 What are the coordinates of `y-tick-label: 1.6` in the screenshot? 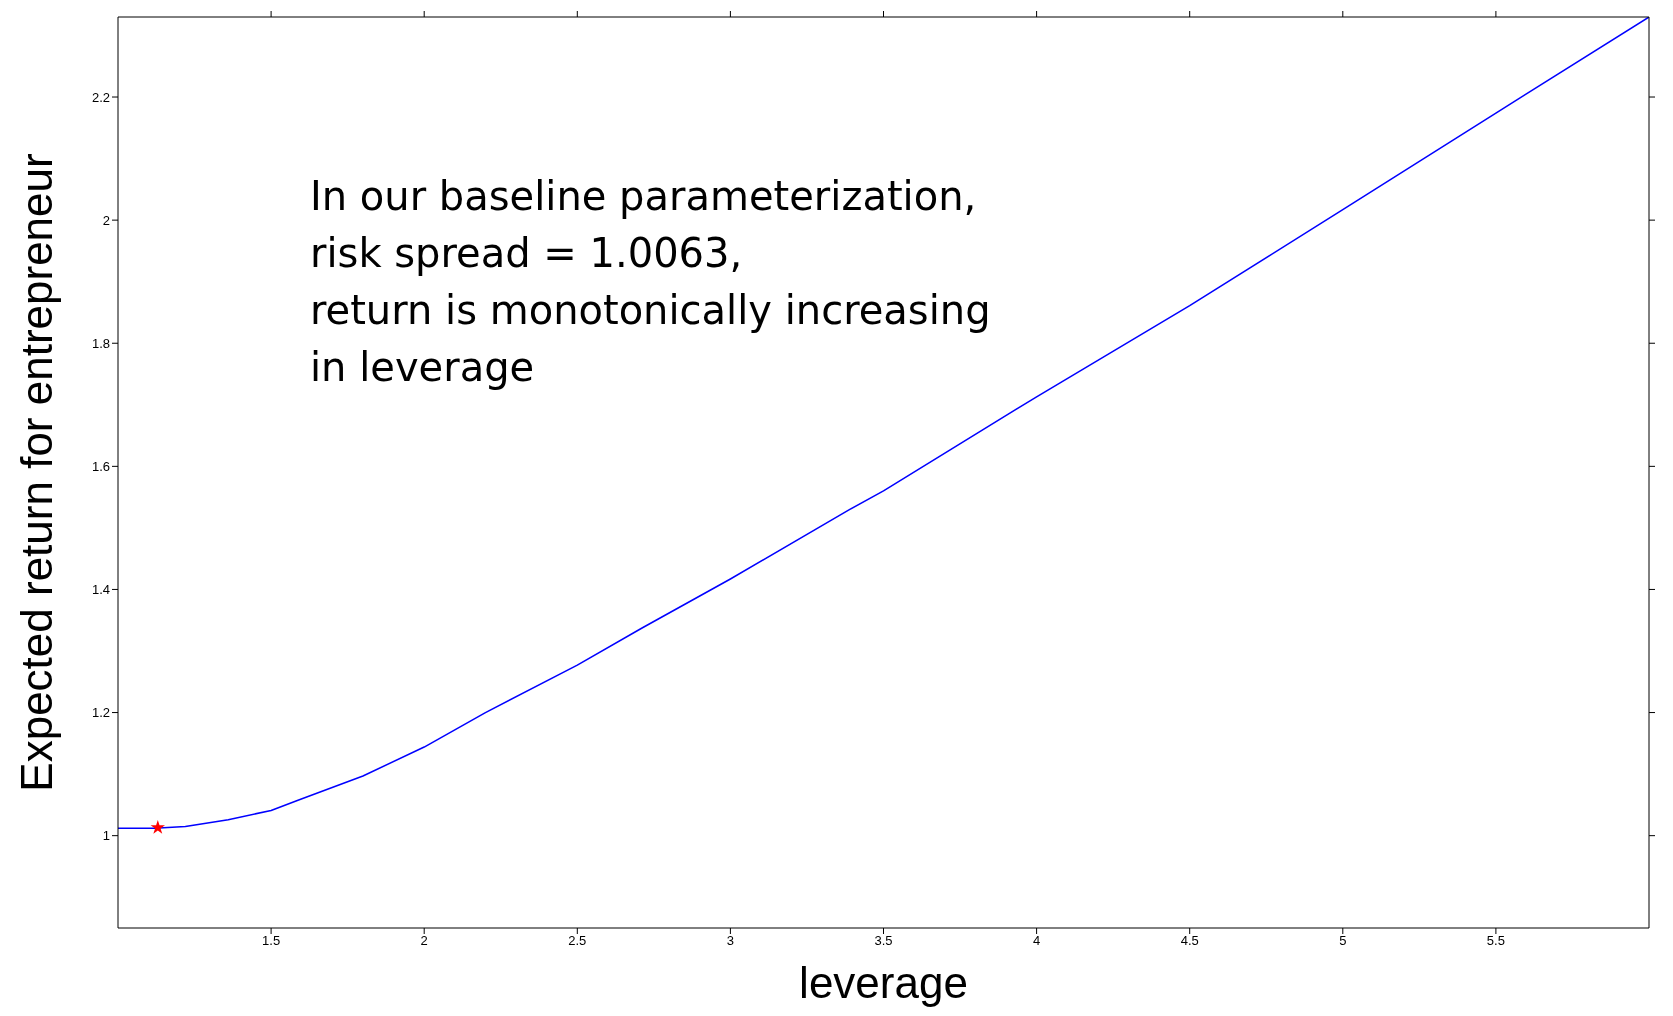 It's located at (100, 466).